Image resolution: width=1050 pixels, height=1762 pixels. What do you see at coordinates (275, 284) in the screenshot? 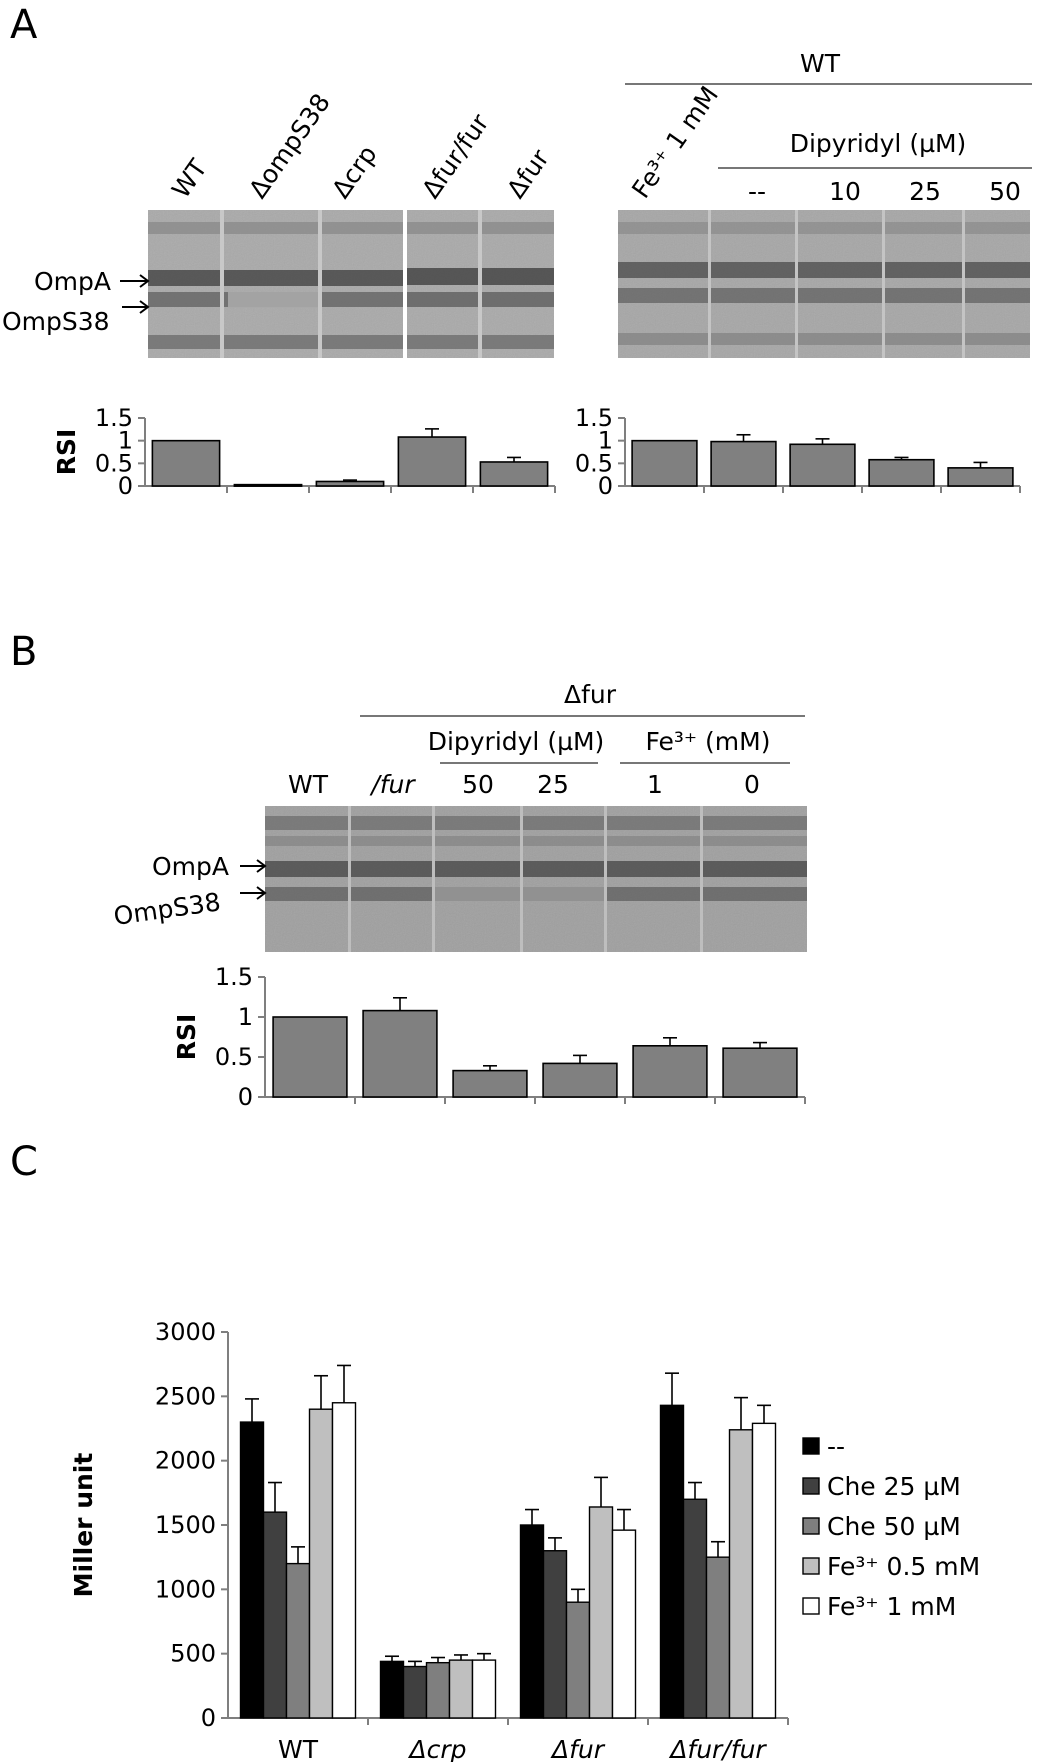
I see `panel-a-left-gel` at bounding box center [275, 284].